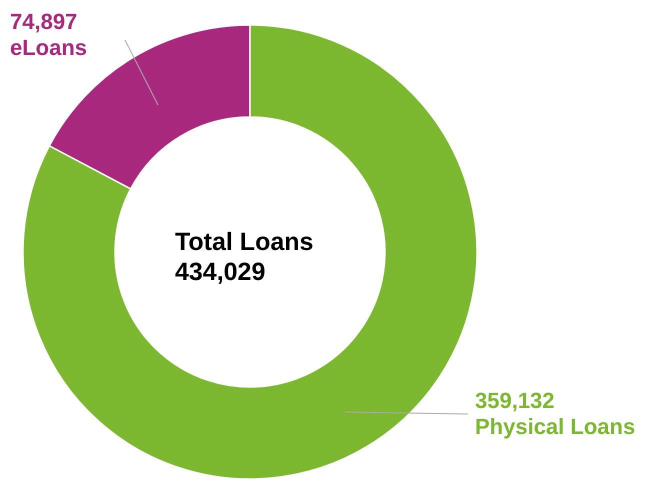 This screenshot has width=653, height=481. Describe the element at coordinates (515, 400) in the screenshot. I see `data-label: 359,132` at that location.